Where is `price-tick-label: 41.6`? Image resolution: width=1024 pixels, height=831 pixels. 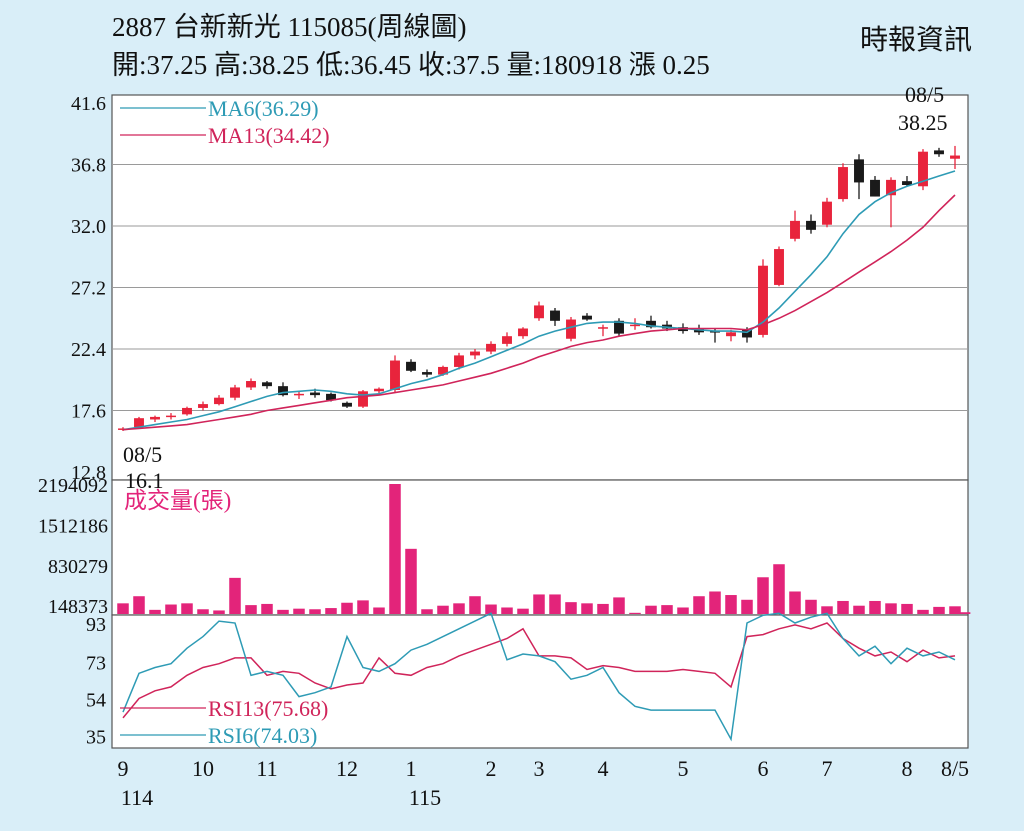
price-tick-label: 41.6 is located at coordinates (88, 104).